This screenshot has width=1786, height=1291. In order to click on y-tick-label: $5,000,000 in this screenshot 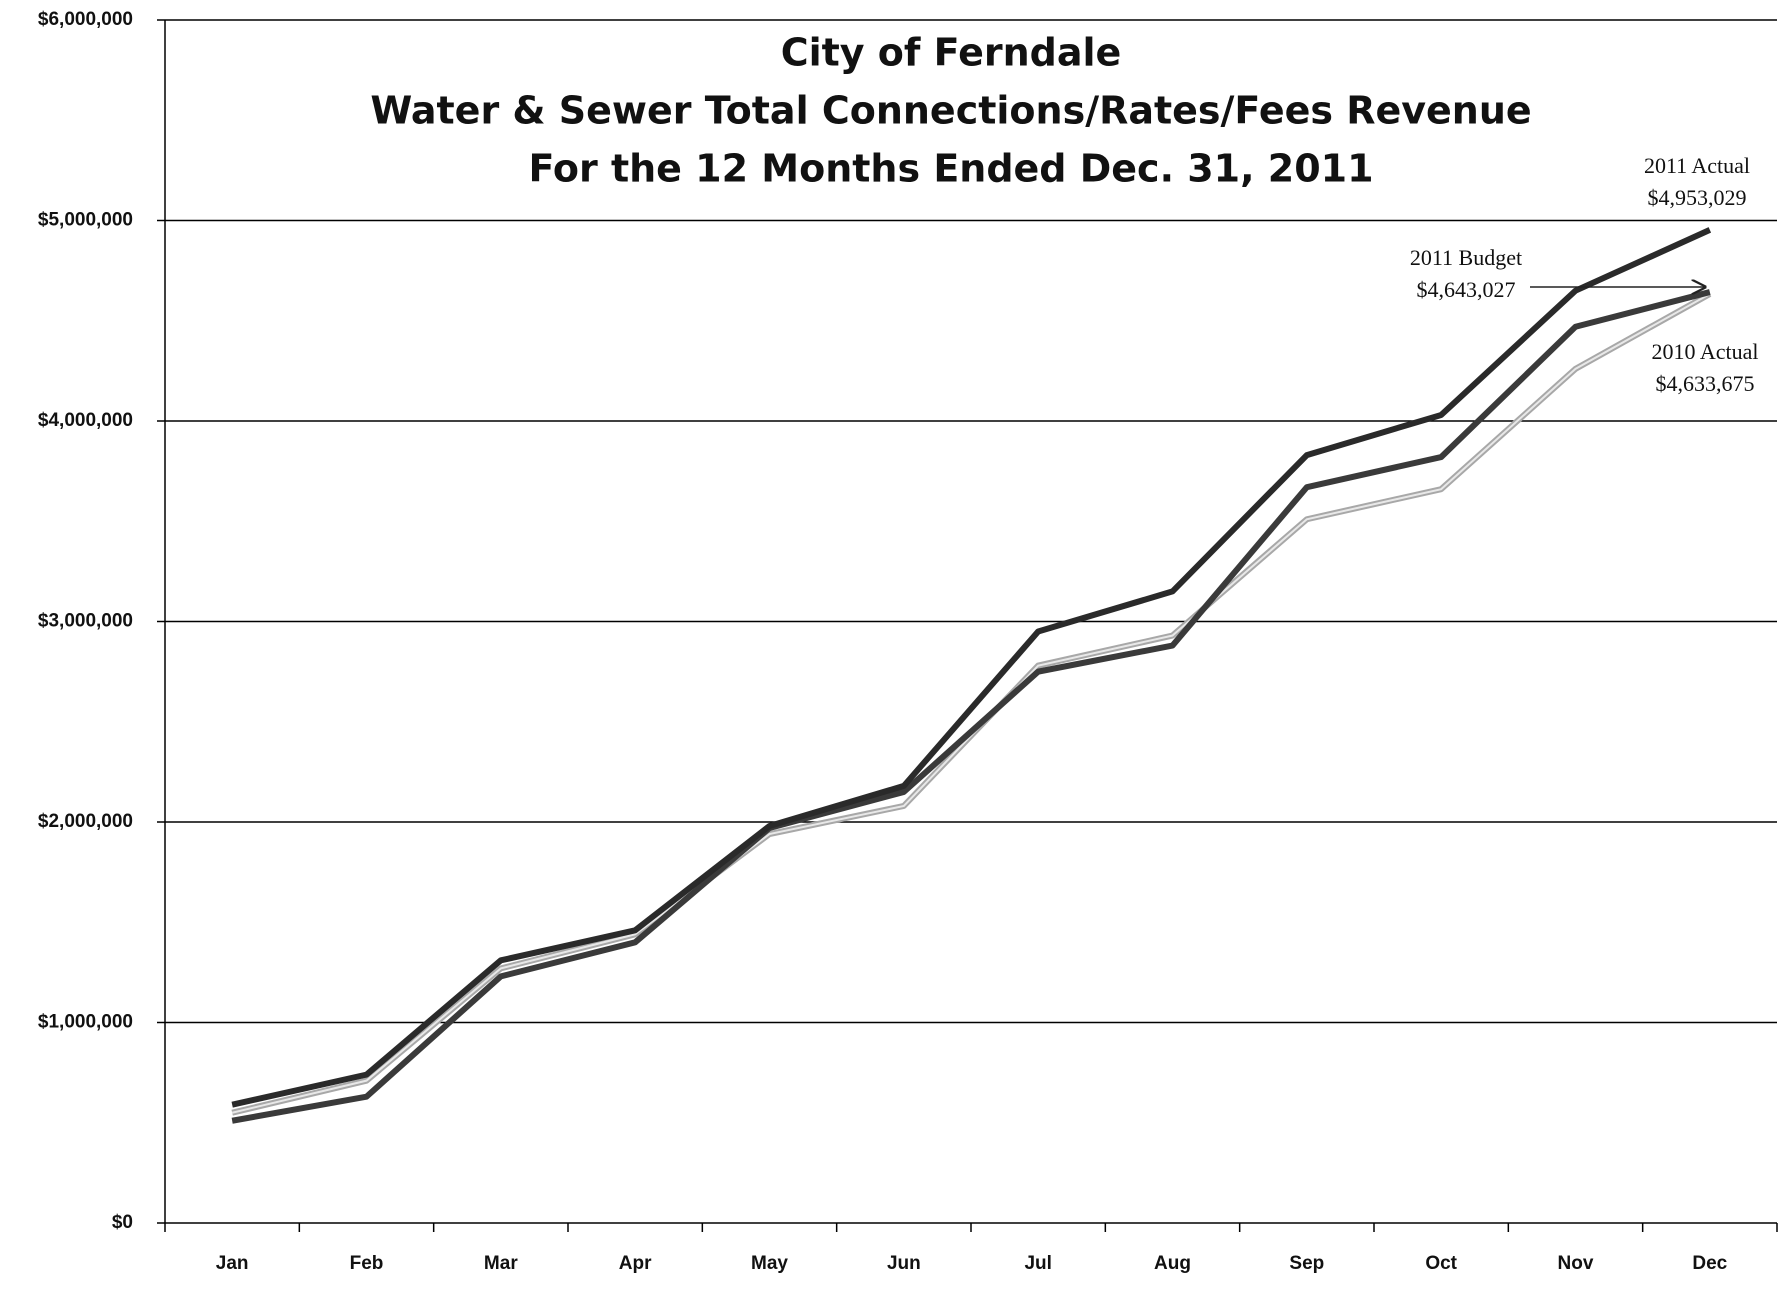, I will do `click(85, 220)`.